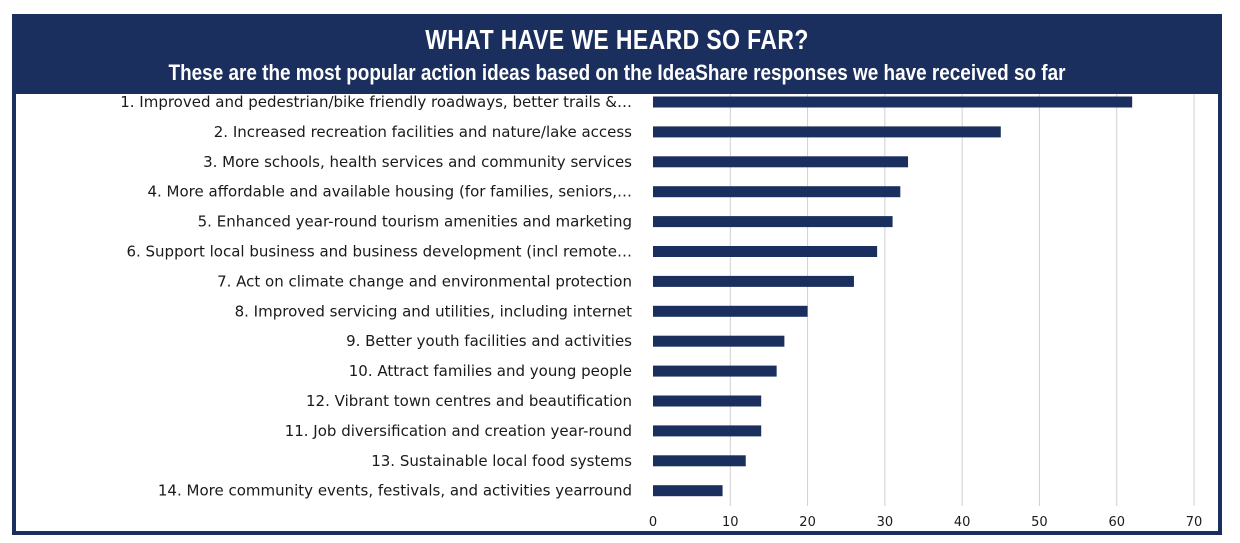 Image resolution: width=1240 pixels, height=543 pixels. I want to click on x-tick-label: 10, so click(730, 522).